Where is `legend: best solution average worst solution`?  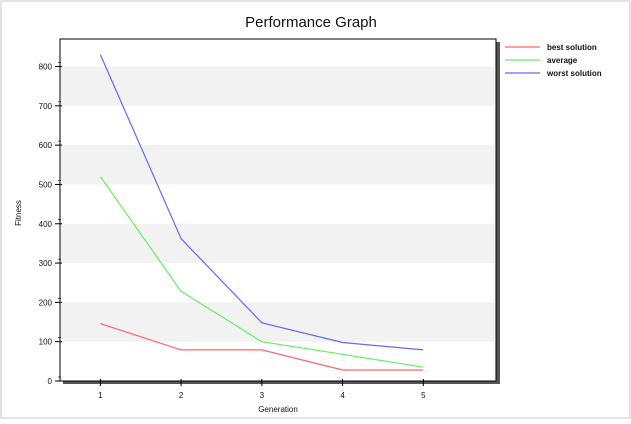
legend: best solution average worst solution is located at coordinates (553, 60).